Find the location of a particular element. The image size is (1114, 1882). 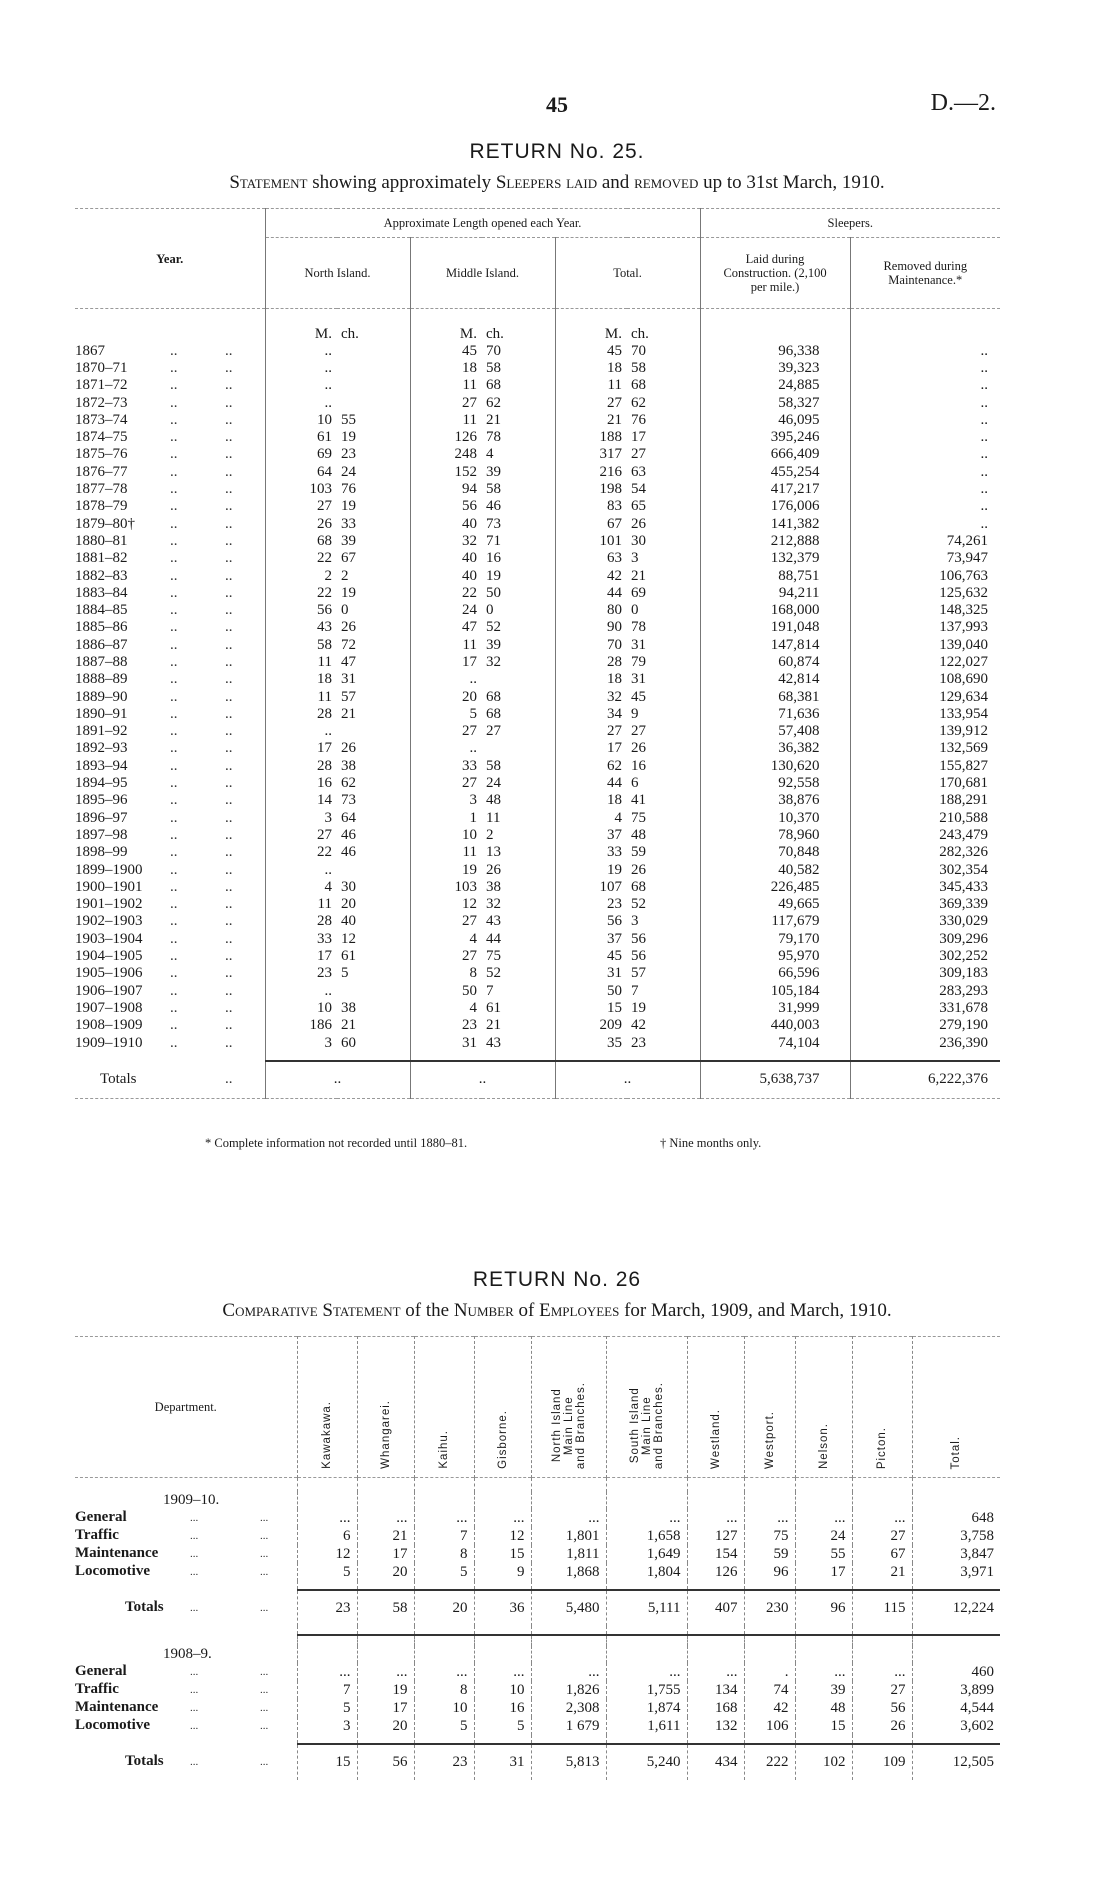

header-department: Department. is located at coordinates (185, 1406).